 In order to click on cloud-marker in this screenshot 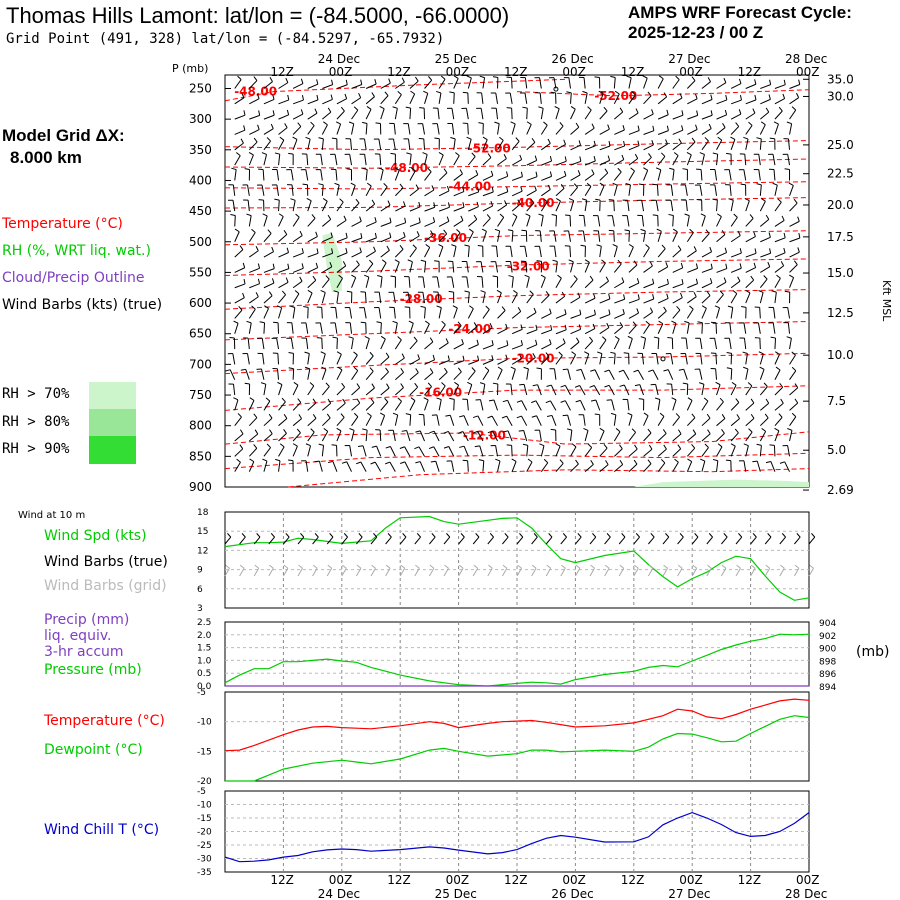, I will do `click(556, 89)`.